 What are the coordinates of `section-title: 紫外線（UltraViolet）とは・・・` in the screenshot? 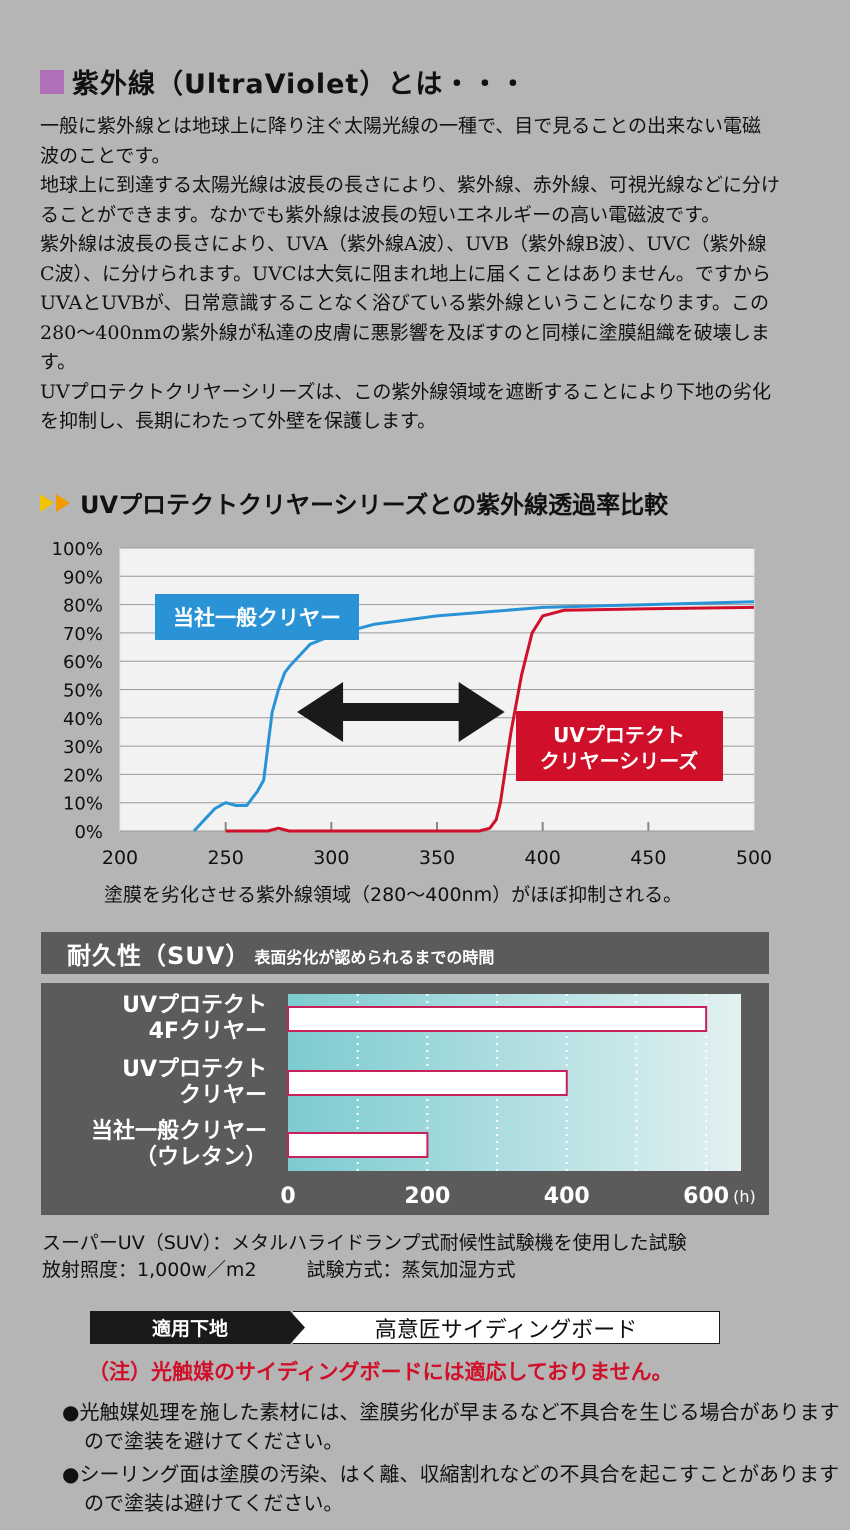 It's located at (283, 81).